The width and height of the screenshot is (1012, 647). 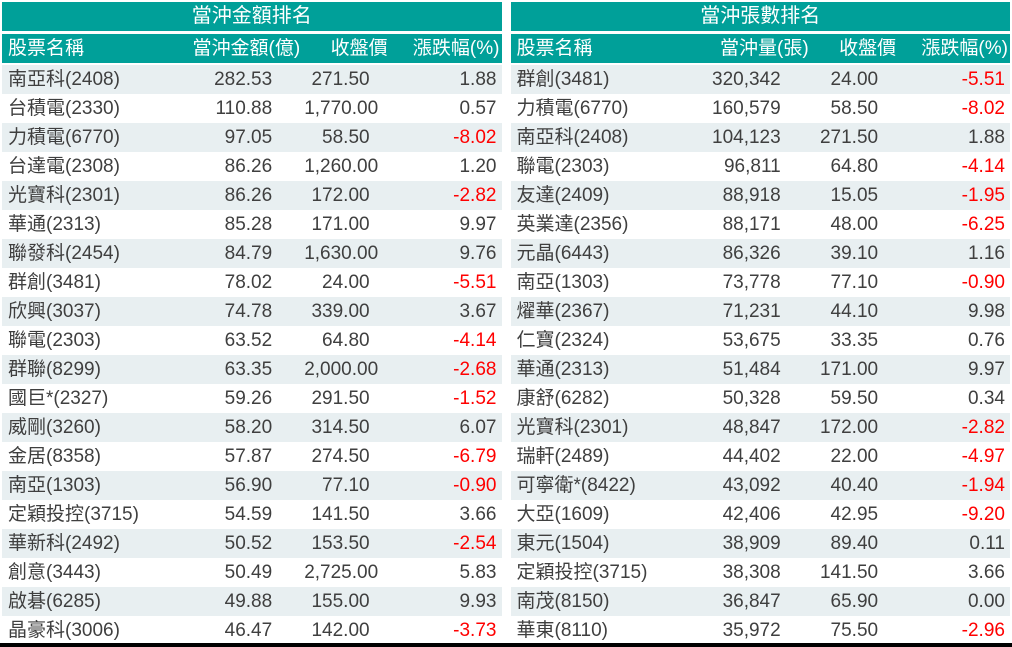 I want to click on volume-cell: 71,231, so click(x=751, y=311).